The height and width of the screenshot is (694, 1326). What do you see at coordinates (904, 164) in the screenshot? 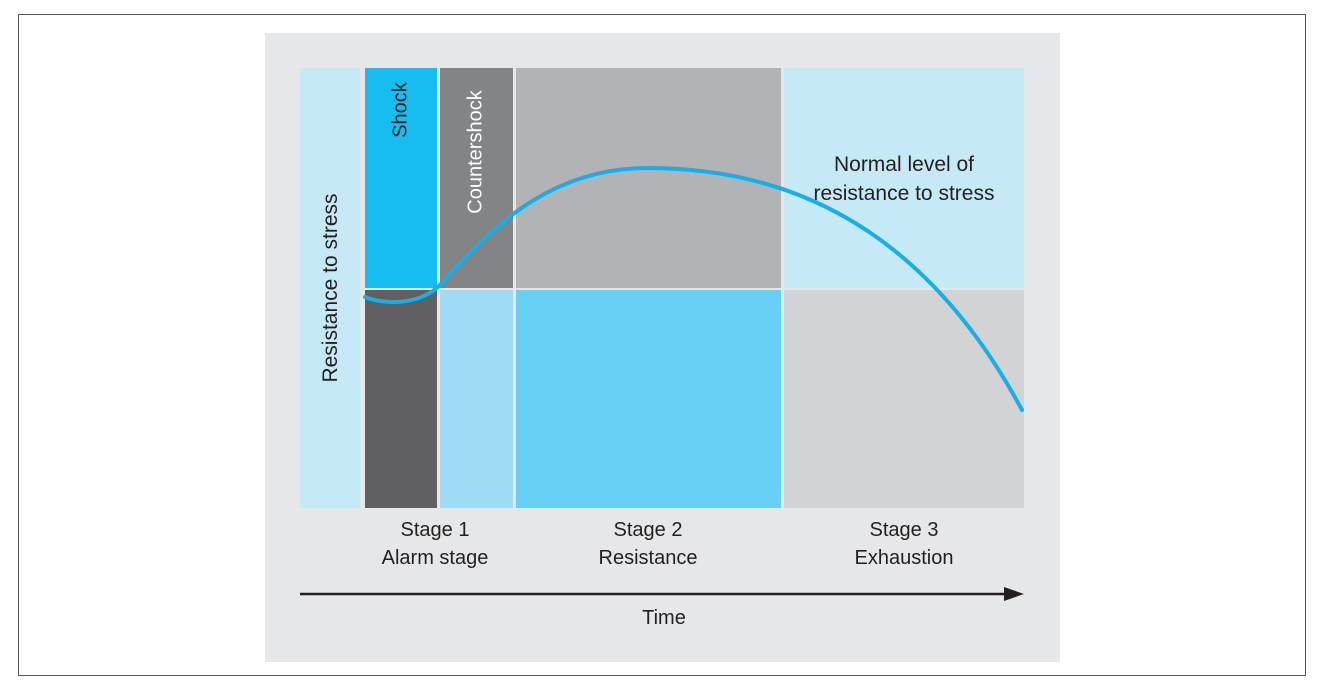
I see `normal-level-label-line-1: Normal level of` at bounding box center [904, 164].